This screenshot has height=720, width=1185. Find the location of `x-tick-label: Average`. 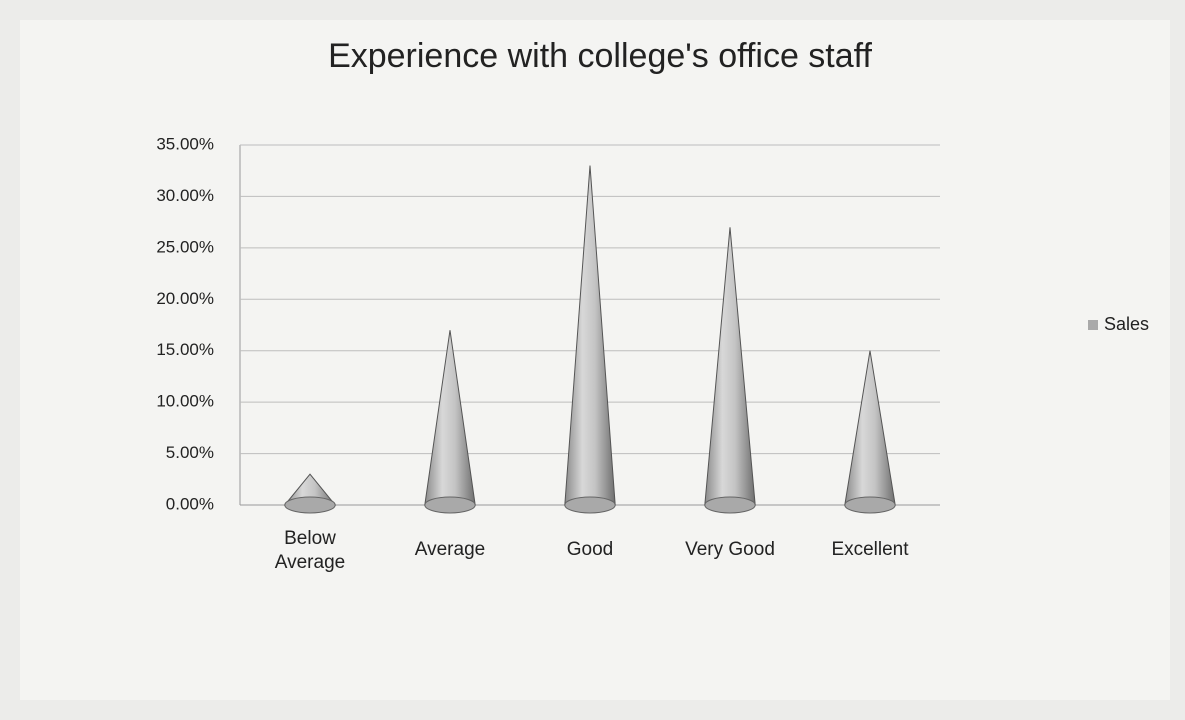

x-tick-label: Average is located at coordinates (450, 549).